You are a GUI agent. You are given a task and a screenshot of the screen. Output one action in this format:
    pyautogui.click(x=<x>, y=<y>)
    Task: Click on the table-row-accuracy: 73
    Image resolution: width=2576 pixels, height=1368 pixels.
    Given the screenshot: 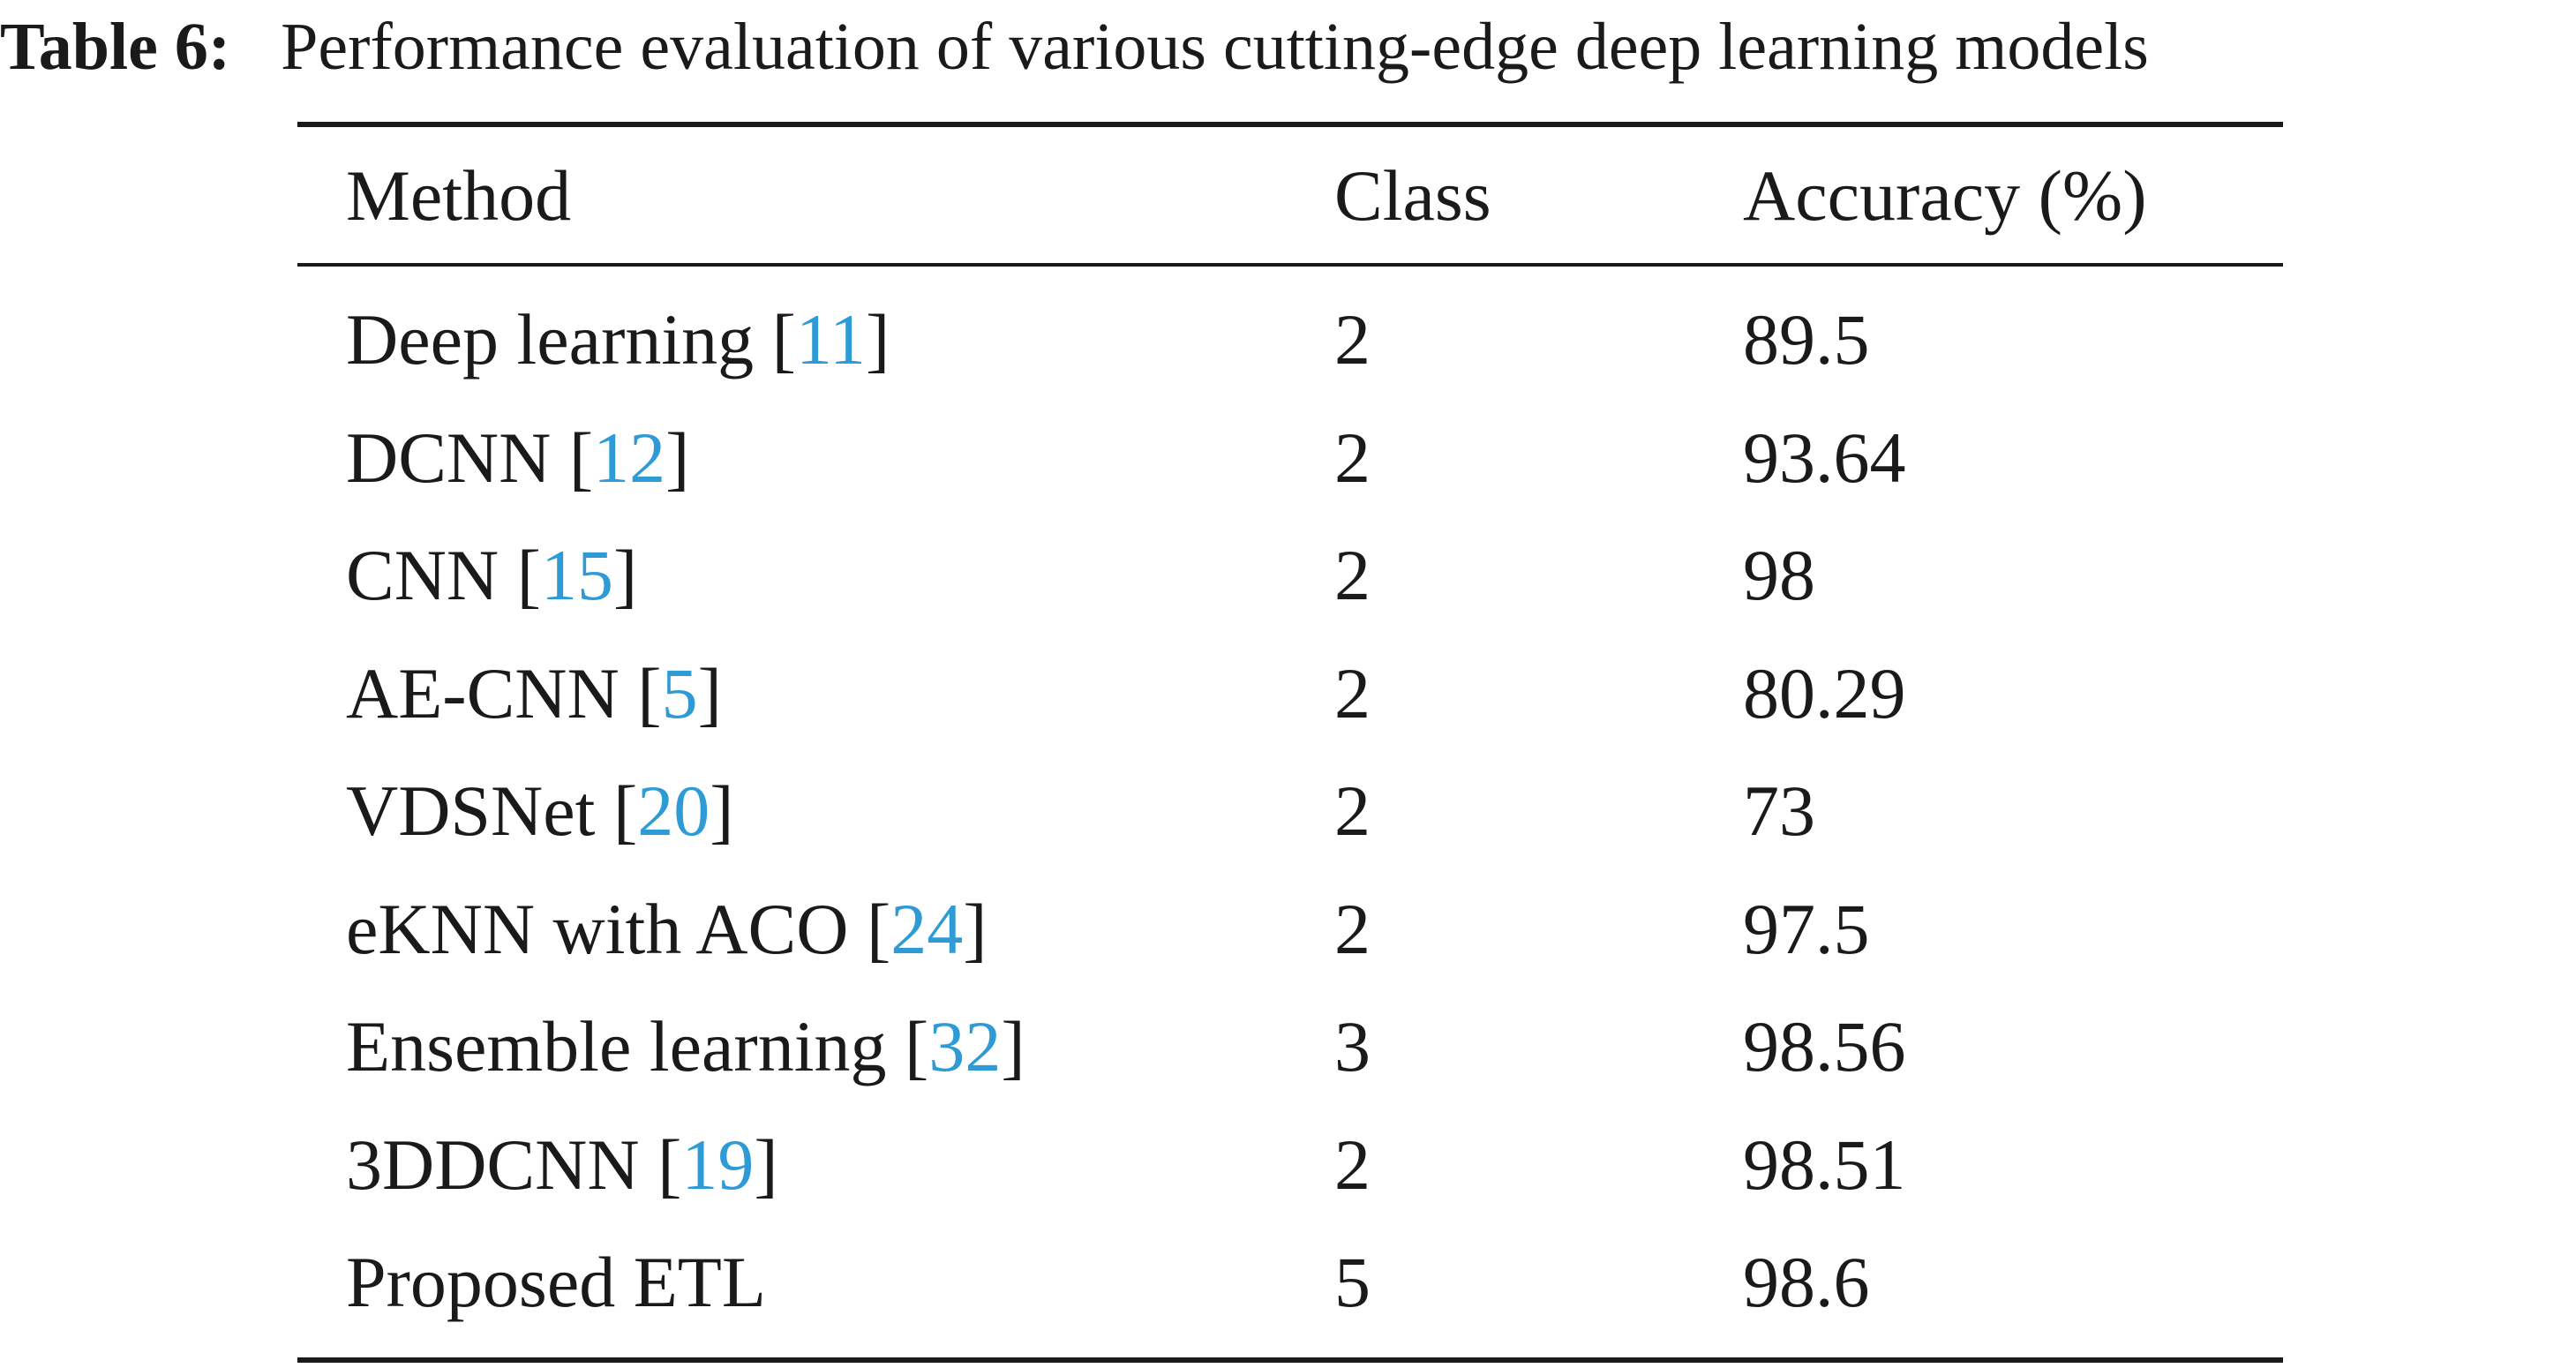 What is the action you would take?
    pyautogui.click(x=1779, y=810)
    